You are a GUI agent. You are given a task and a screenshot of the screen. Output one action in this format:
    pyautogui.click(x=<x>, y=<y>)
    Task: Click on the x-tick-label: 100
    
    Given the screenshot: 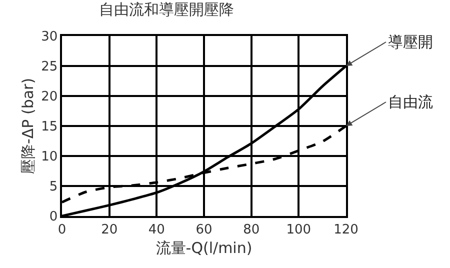 What is the action you would take?
    pyautogui.click(x=299, y=230)
    